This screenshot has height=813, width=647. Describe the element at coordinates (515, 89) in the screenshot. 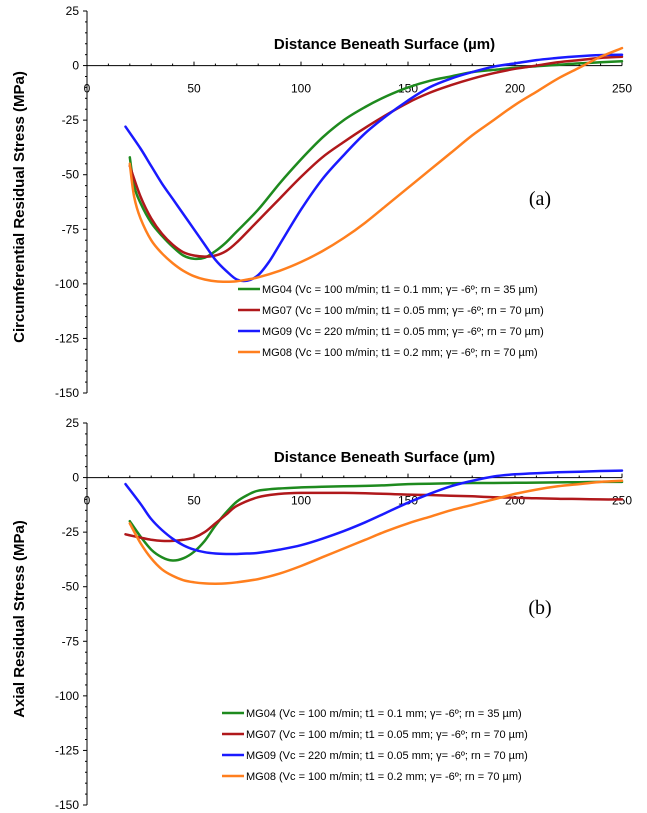

I see `x-tick-label: 200` at that location.